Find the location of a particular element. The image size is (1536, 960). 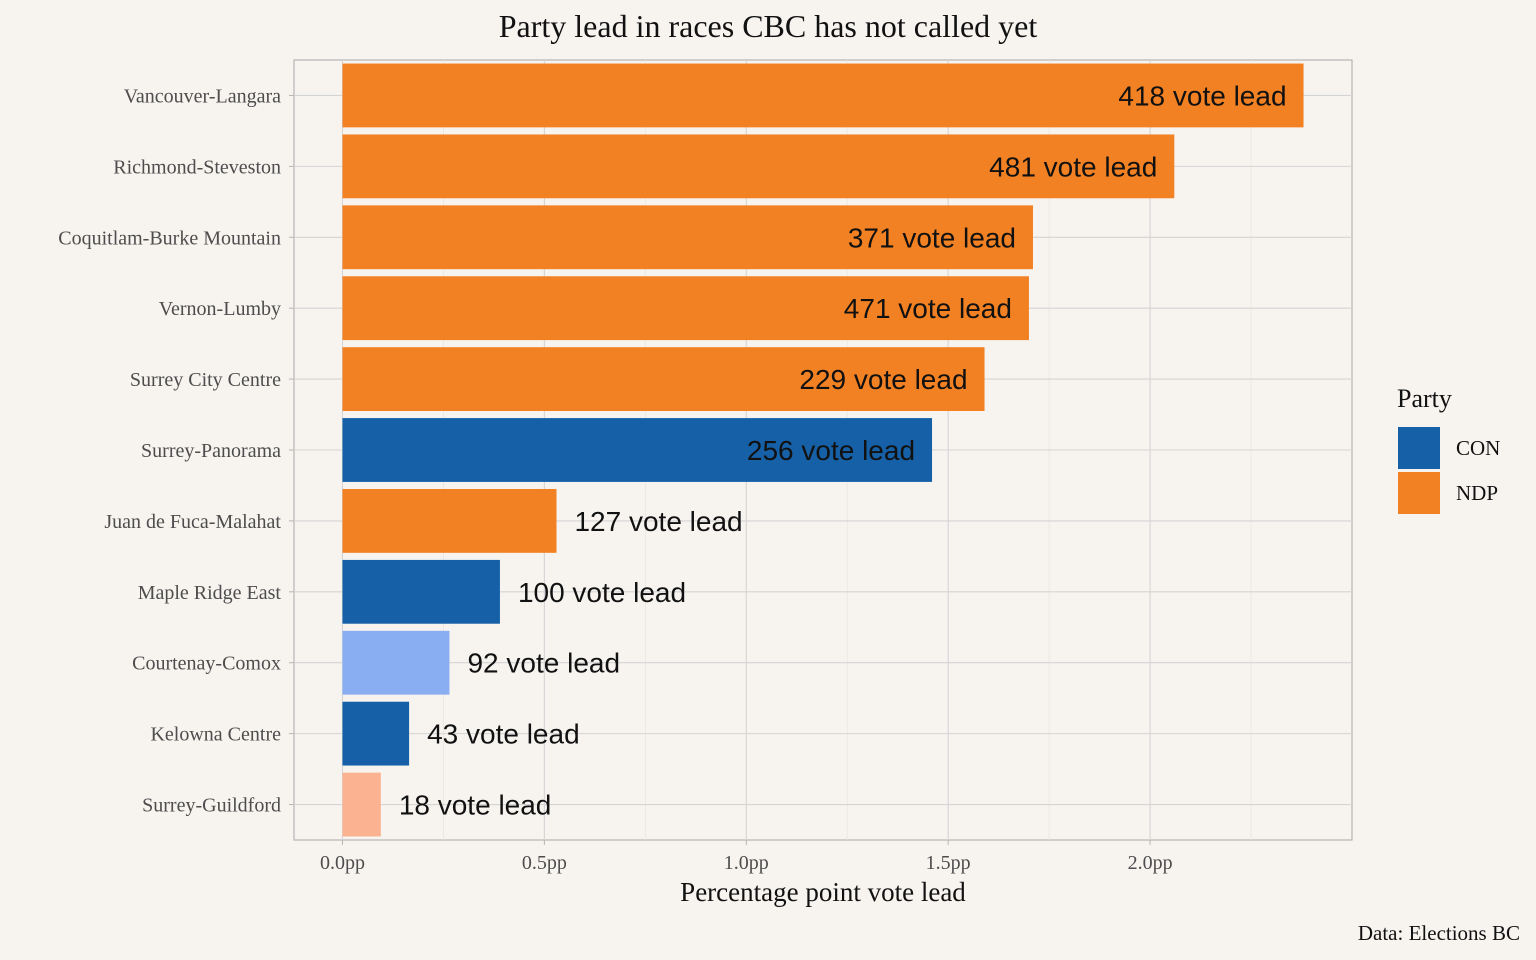

caption: Data: Elections BC is located at coordinates (1439, 933).